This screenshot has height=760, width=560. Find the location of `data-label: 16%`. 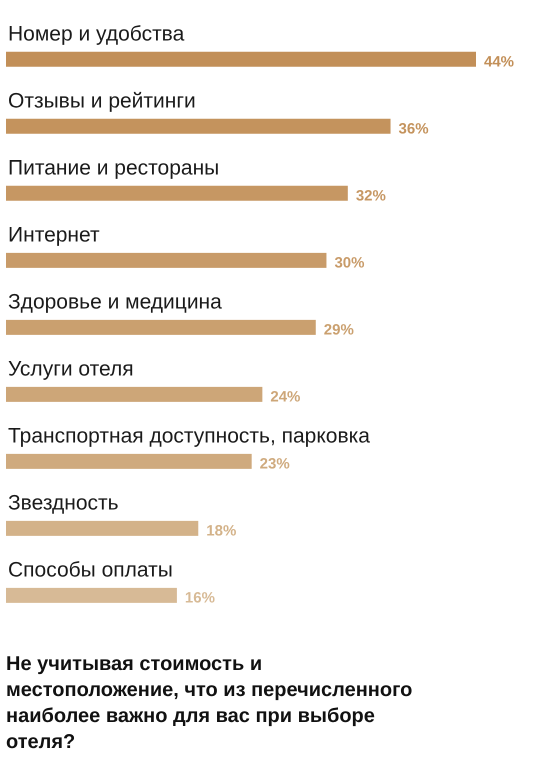

data-label: 16% is located at coordinates (199, 597).